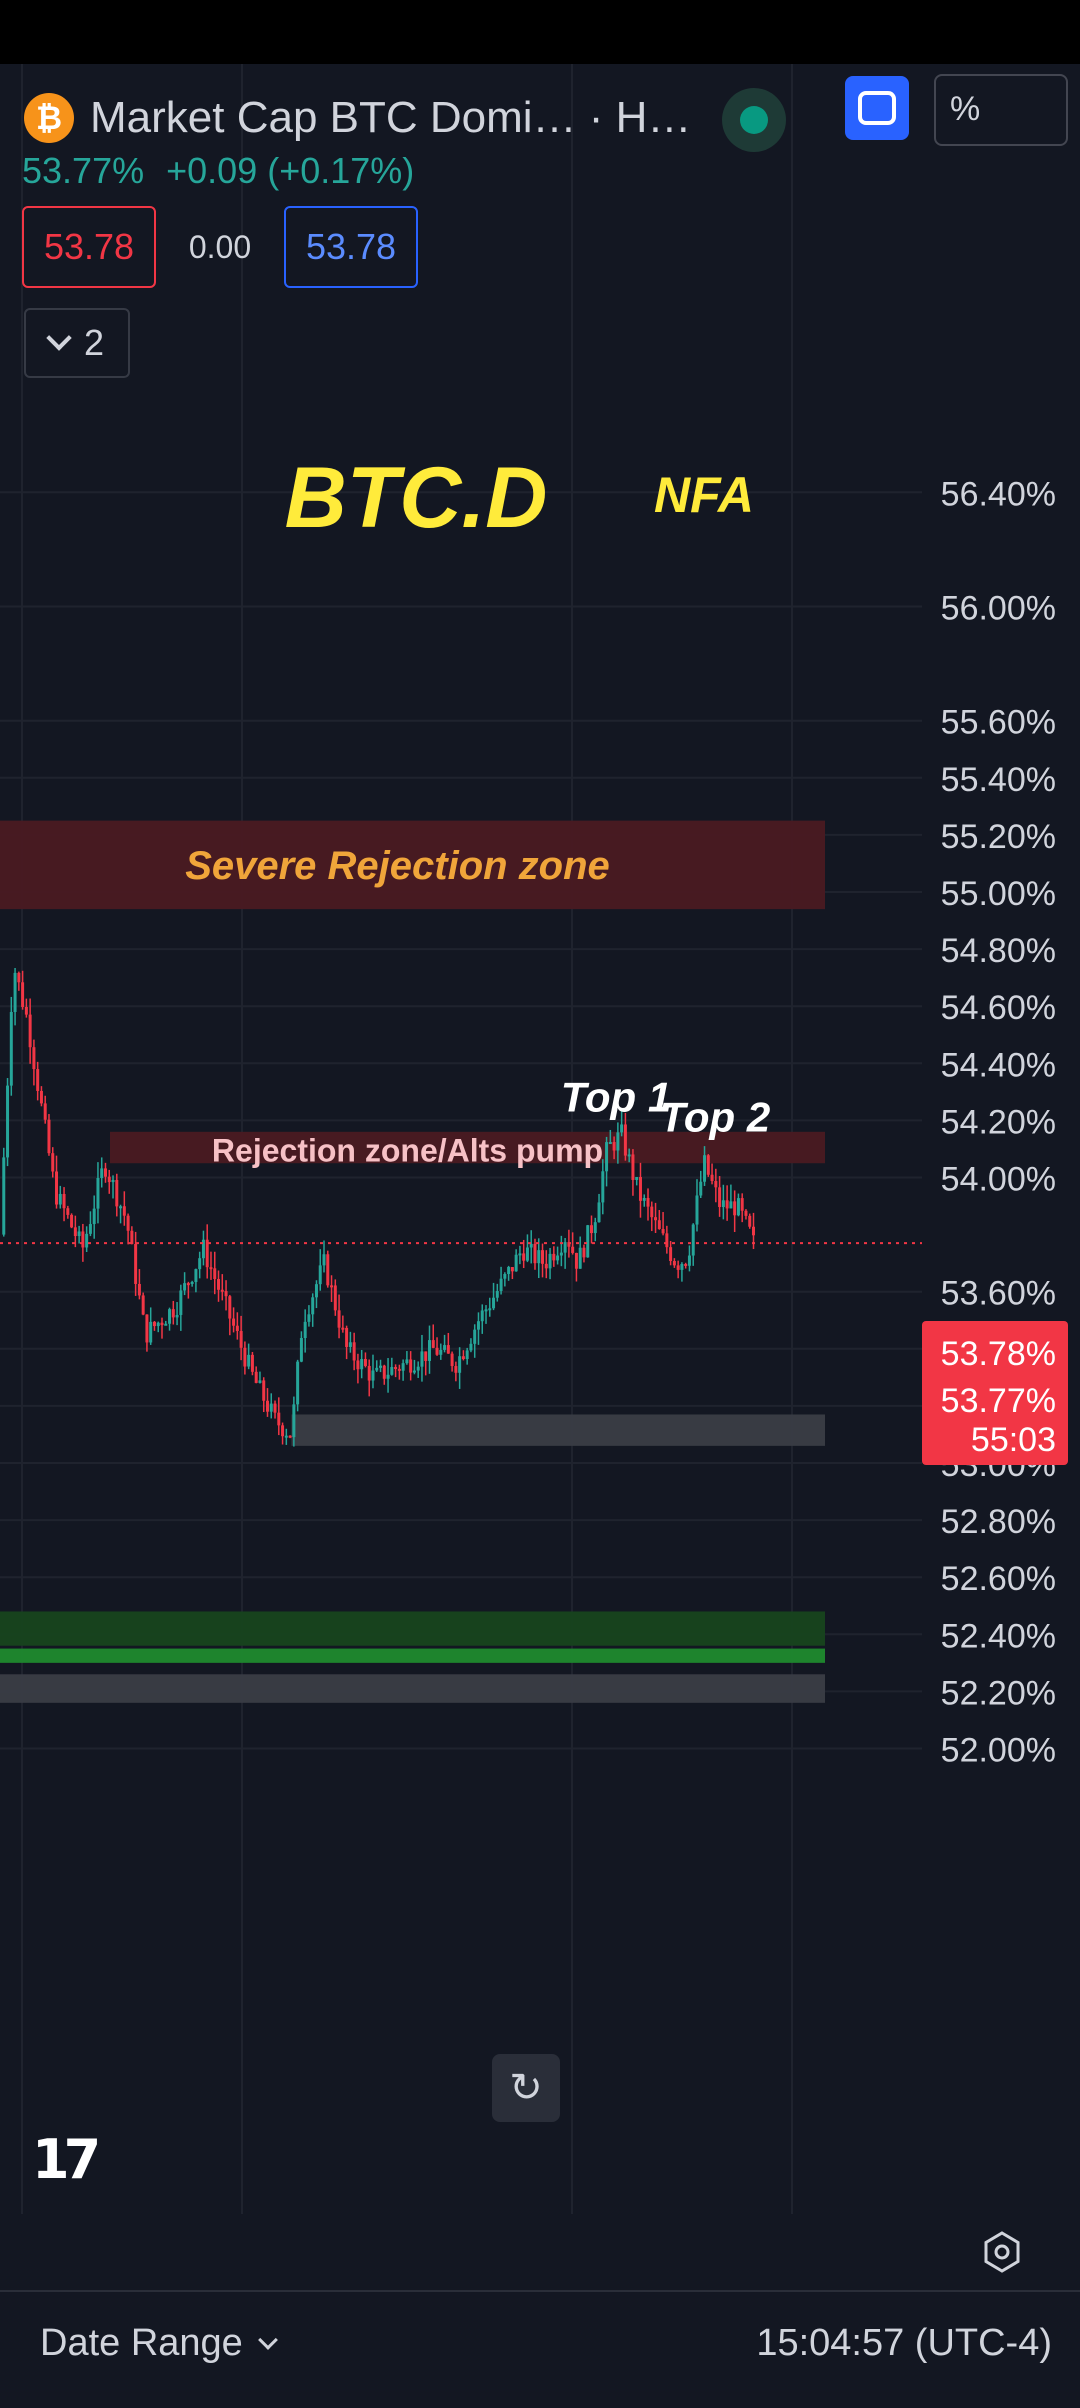 Image resolution: width=1080 pixels, height=2408 pixels. I want to click on chart-settings-button, so click(1002, 2252).